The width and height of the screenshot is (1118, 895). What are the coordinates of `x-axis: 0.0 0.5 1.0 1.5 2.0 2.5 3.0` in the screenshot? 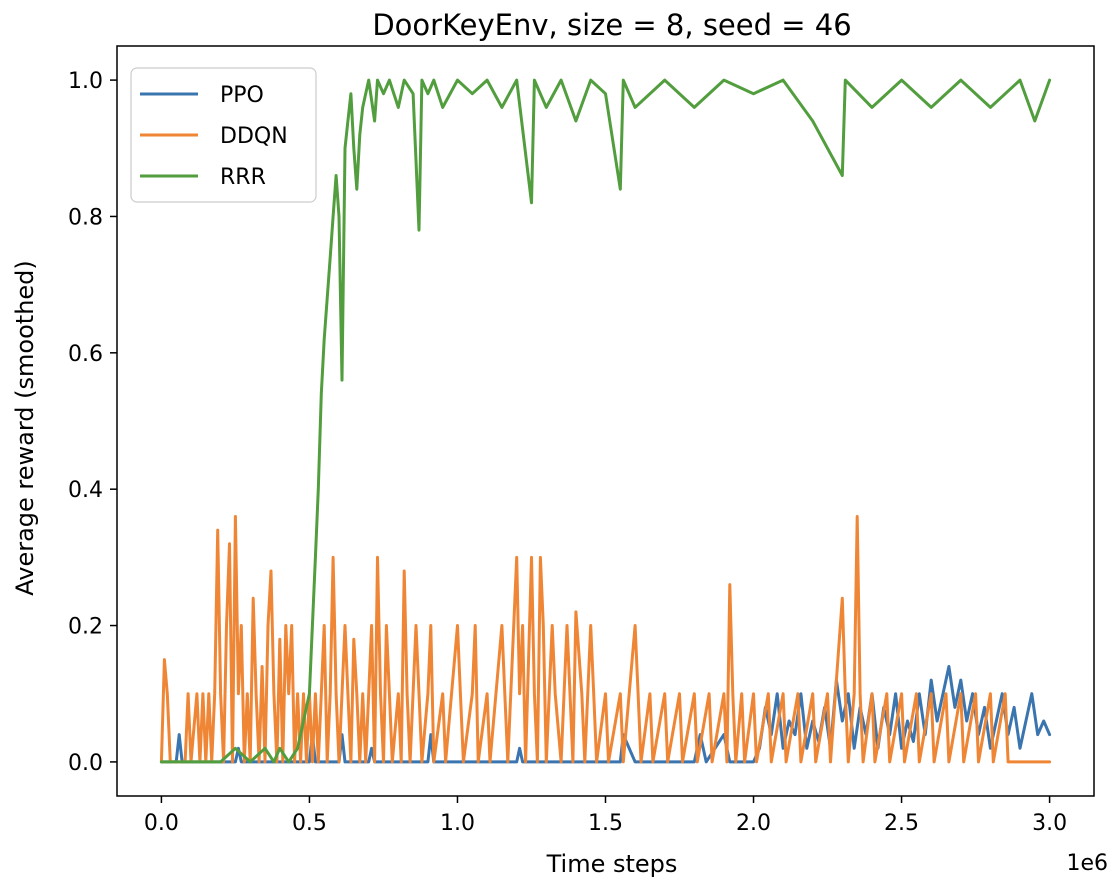 It's located at (605, 816).